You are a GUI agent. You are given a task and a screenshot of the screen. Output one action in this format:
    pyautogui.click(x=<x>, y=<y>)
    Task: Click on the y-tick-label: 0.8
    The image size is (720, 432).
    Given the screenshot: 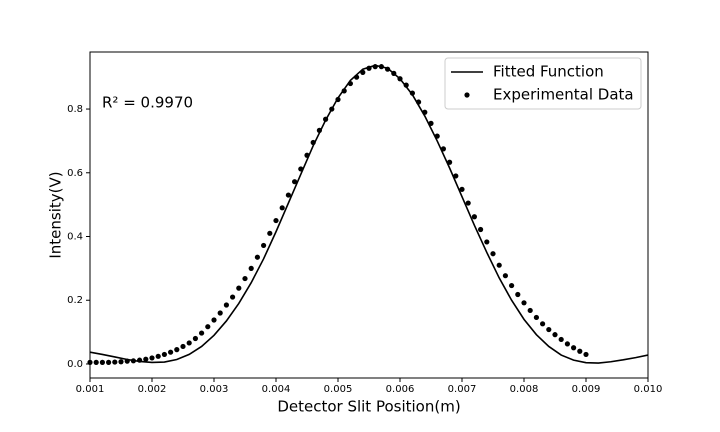 What is the action you would take?
    pyautogui.click(x=75, y=109)
    